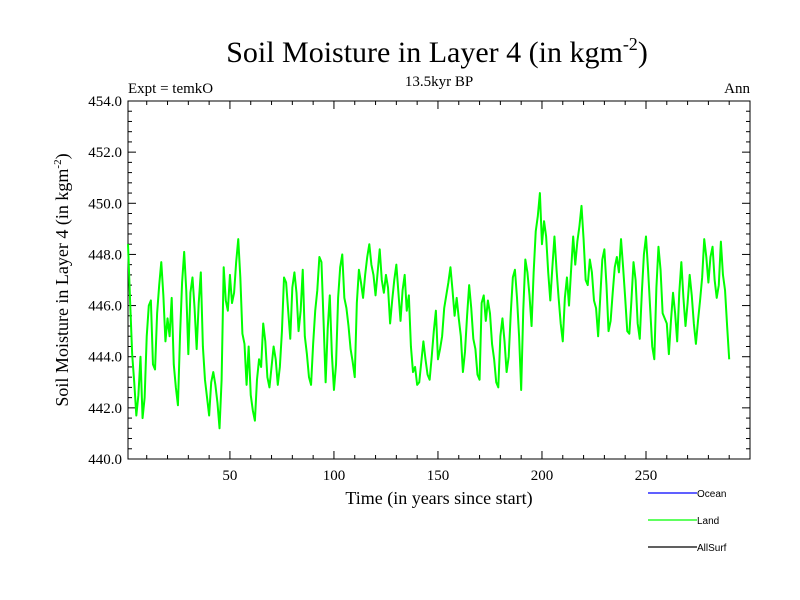 This screenshot has height=600, width=800. Describe the element at coordinates (687, 521) in the screenshot. I see `legend: Ocean Land AllSurf` at that location.